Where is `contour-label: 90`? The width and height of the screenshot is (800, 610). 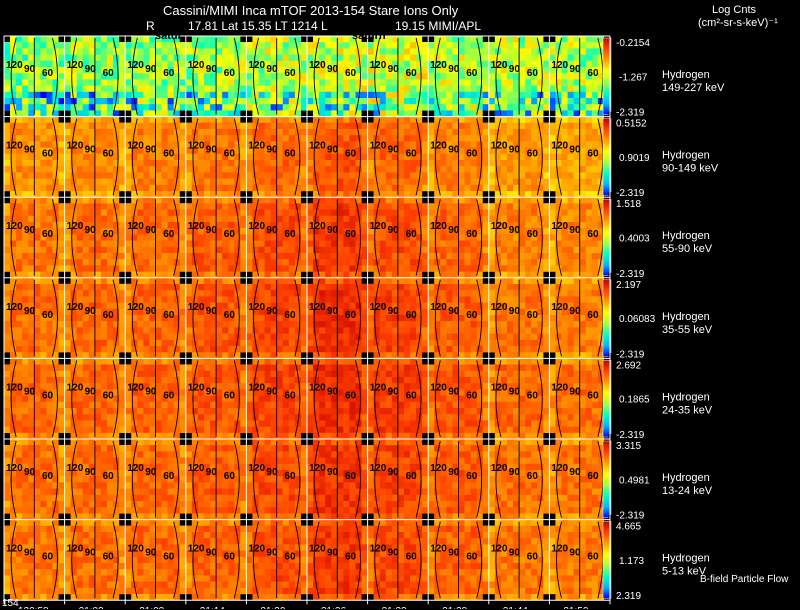 contour-label: 90 is located at coordinates (575, 150).